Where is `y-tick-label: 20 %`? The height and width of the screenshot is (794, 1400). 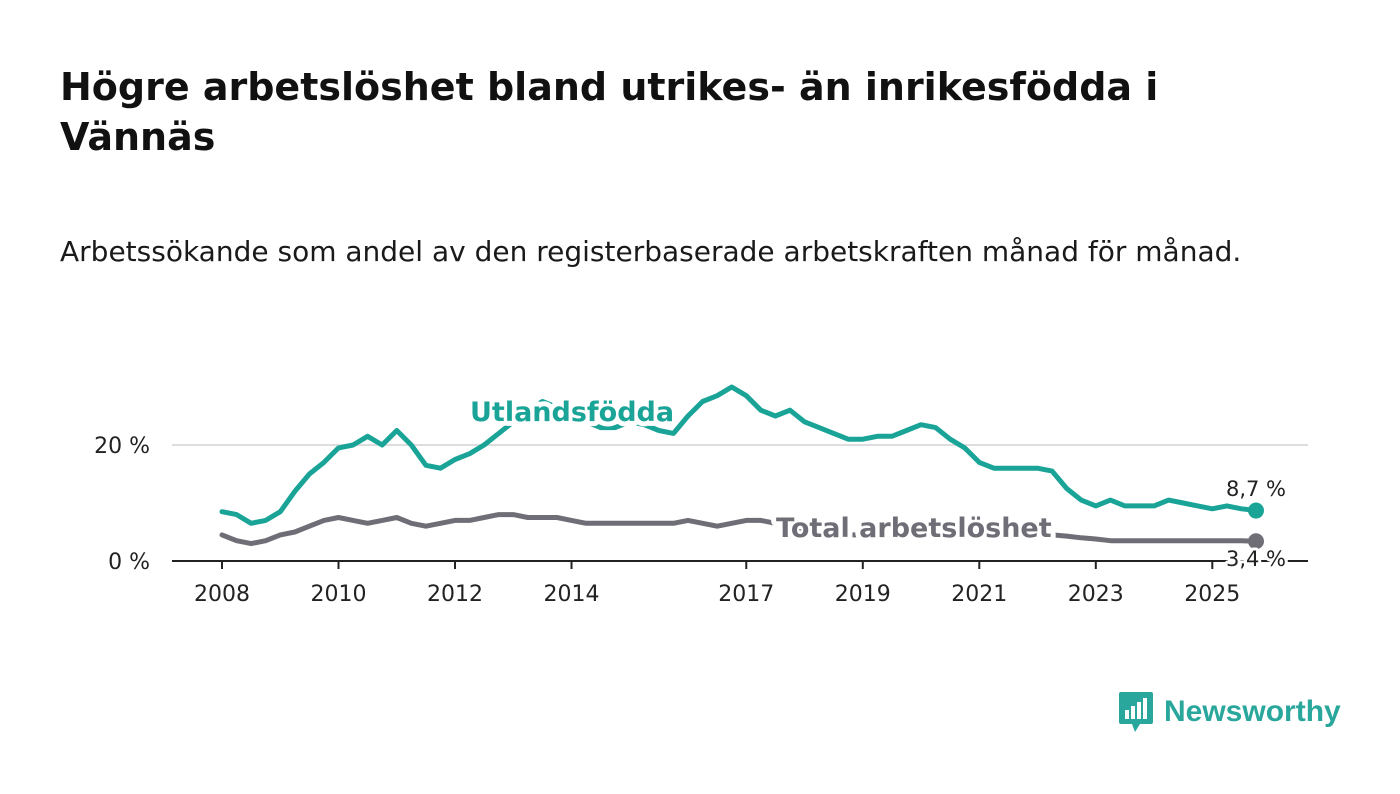
y-tick-label: 20 % is located at coordinates (122, 446).